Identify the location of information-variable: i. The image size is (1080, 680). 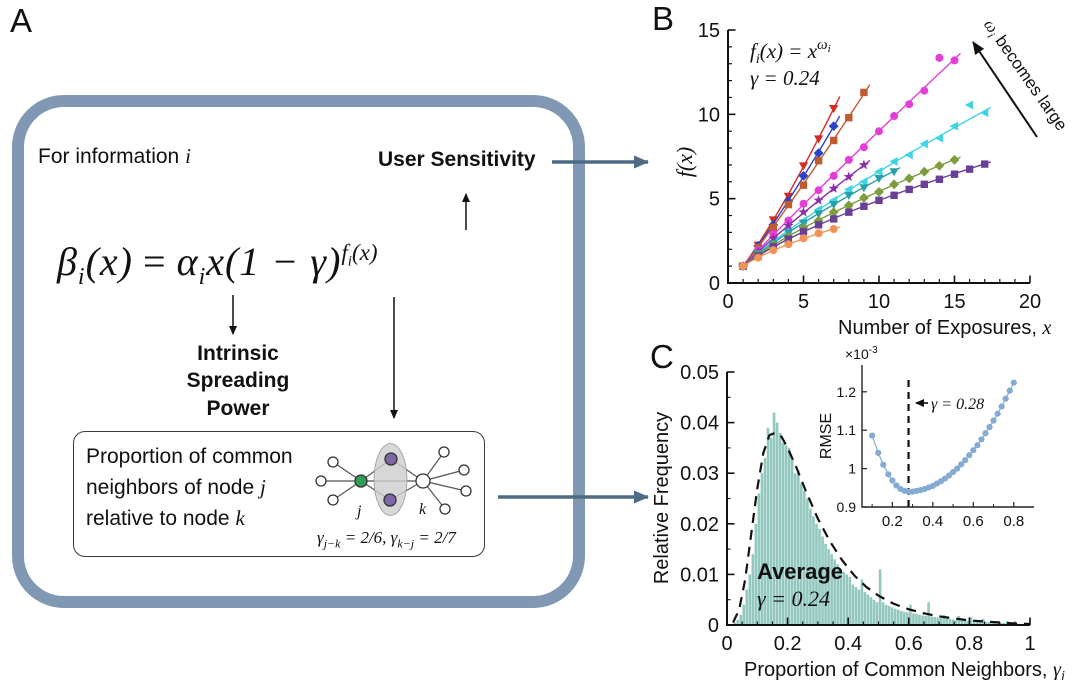
(188, 156).